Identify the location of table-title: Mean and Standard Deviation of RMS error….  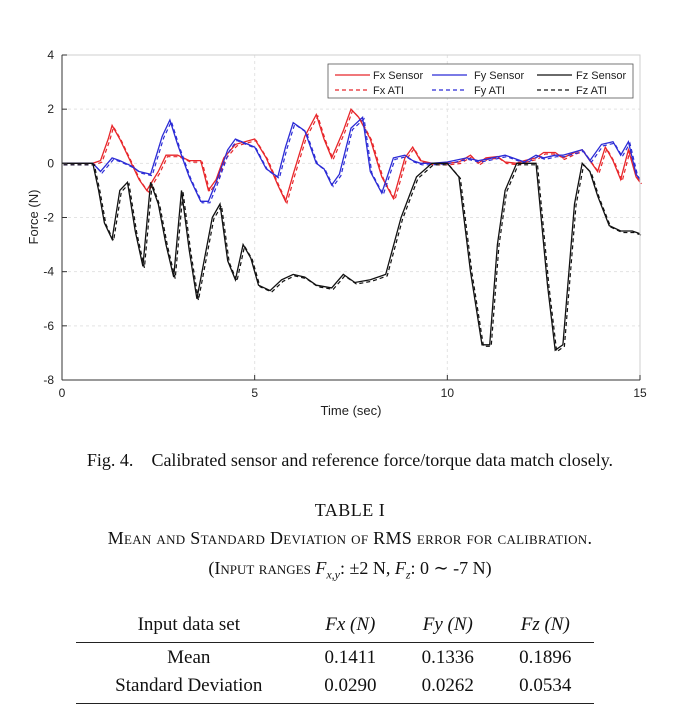
(350, 538).